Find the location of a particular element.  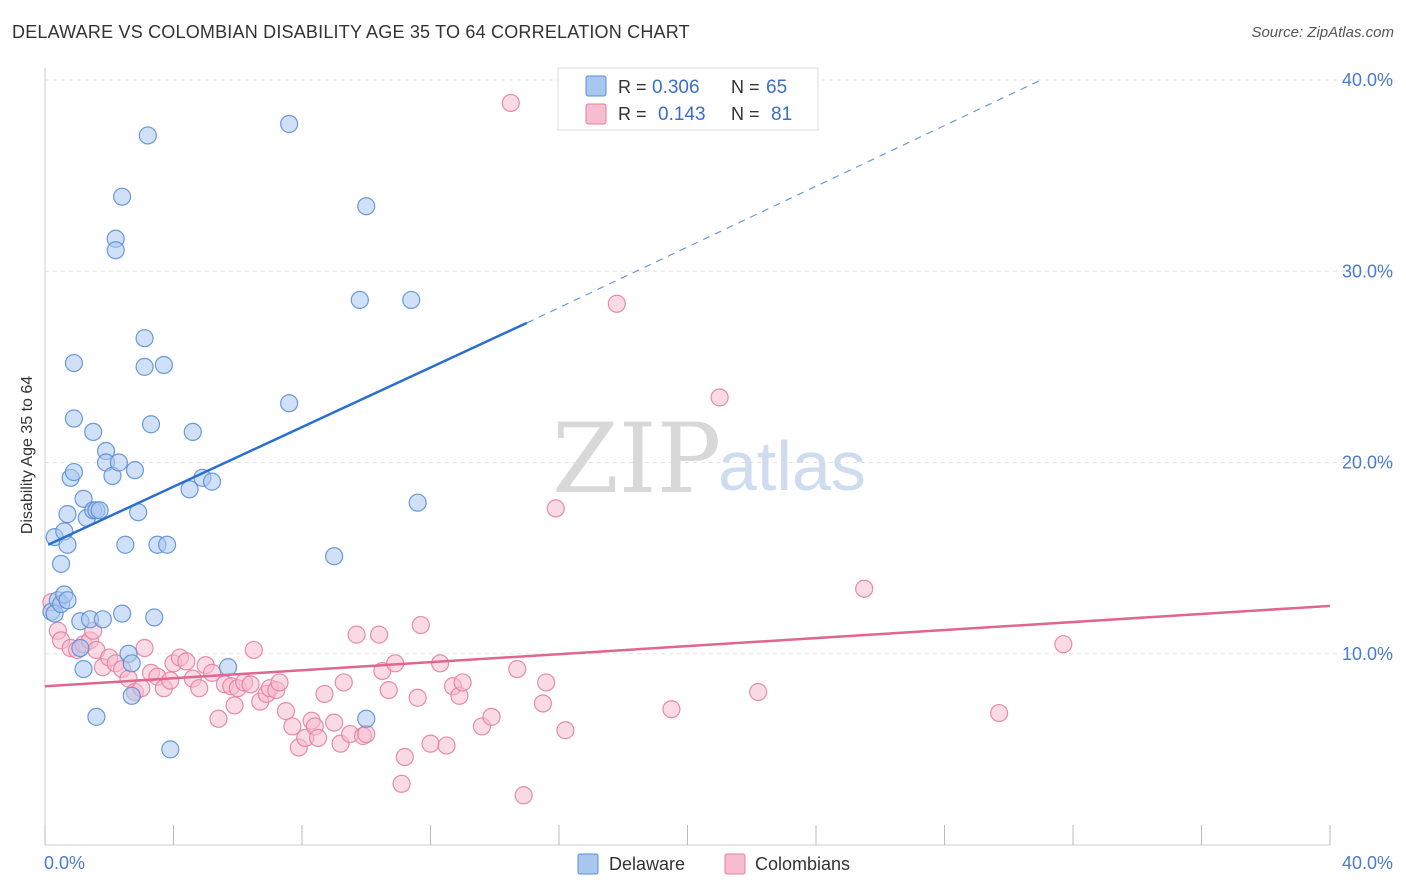

legend-r-value-colombians: 0.143 is located at coordinates (682, 114).